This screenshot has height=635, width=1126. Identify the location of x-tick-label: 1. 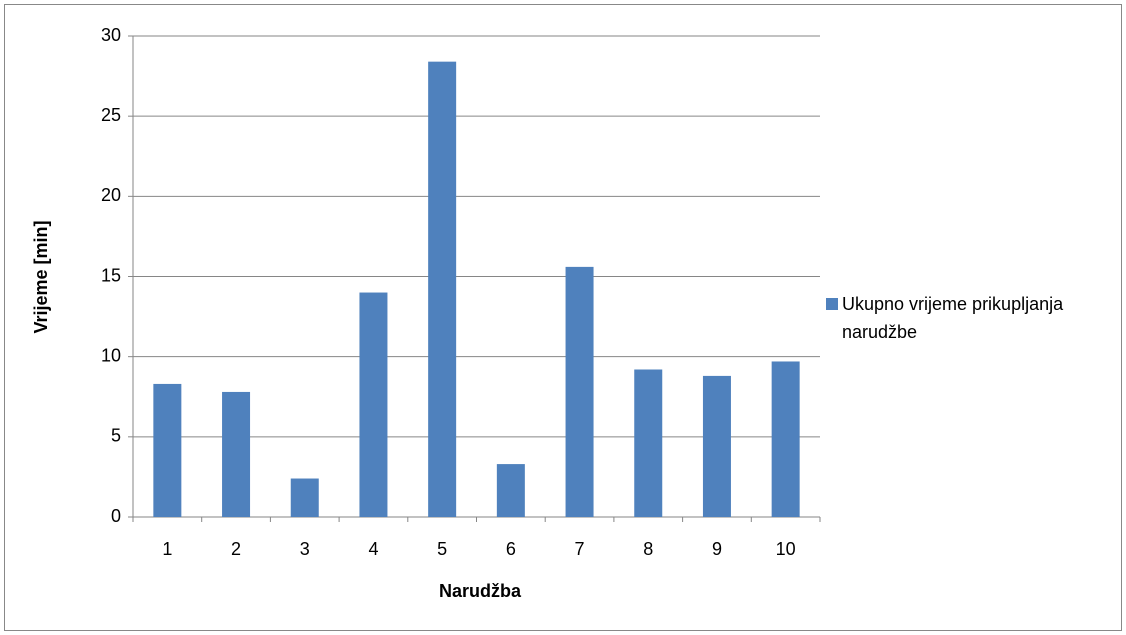
(167, 549).